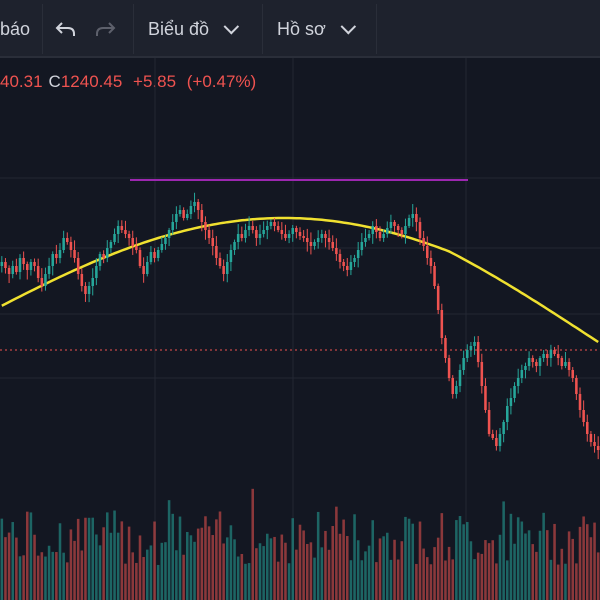 This screenshot has height=600, width=600. What do you see at coordinates (348, 26) in the screenshot?
I see `chevron-down-icon` at bounding box center [348, 26].